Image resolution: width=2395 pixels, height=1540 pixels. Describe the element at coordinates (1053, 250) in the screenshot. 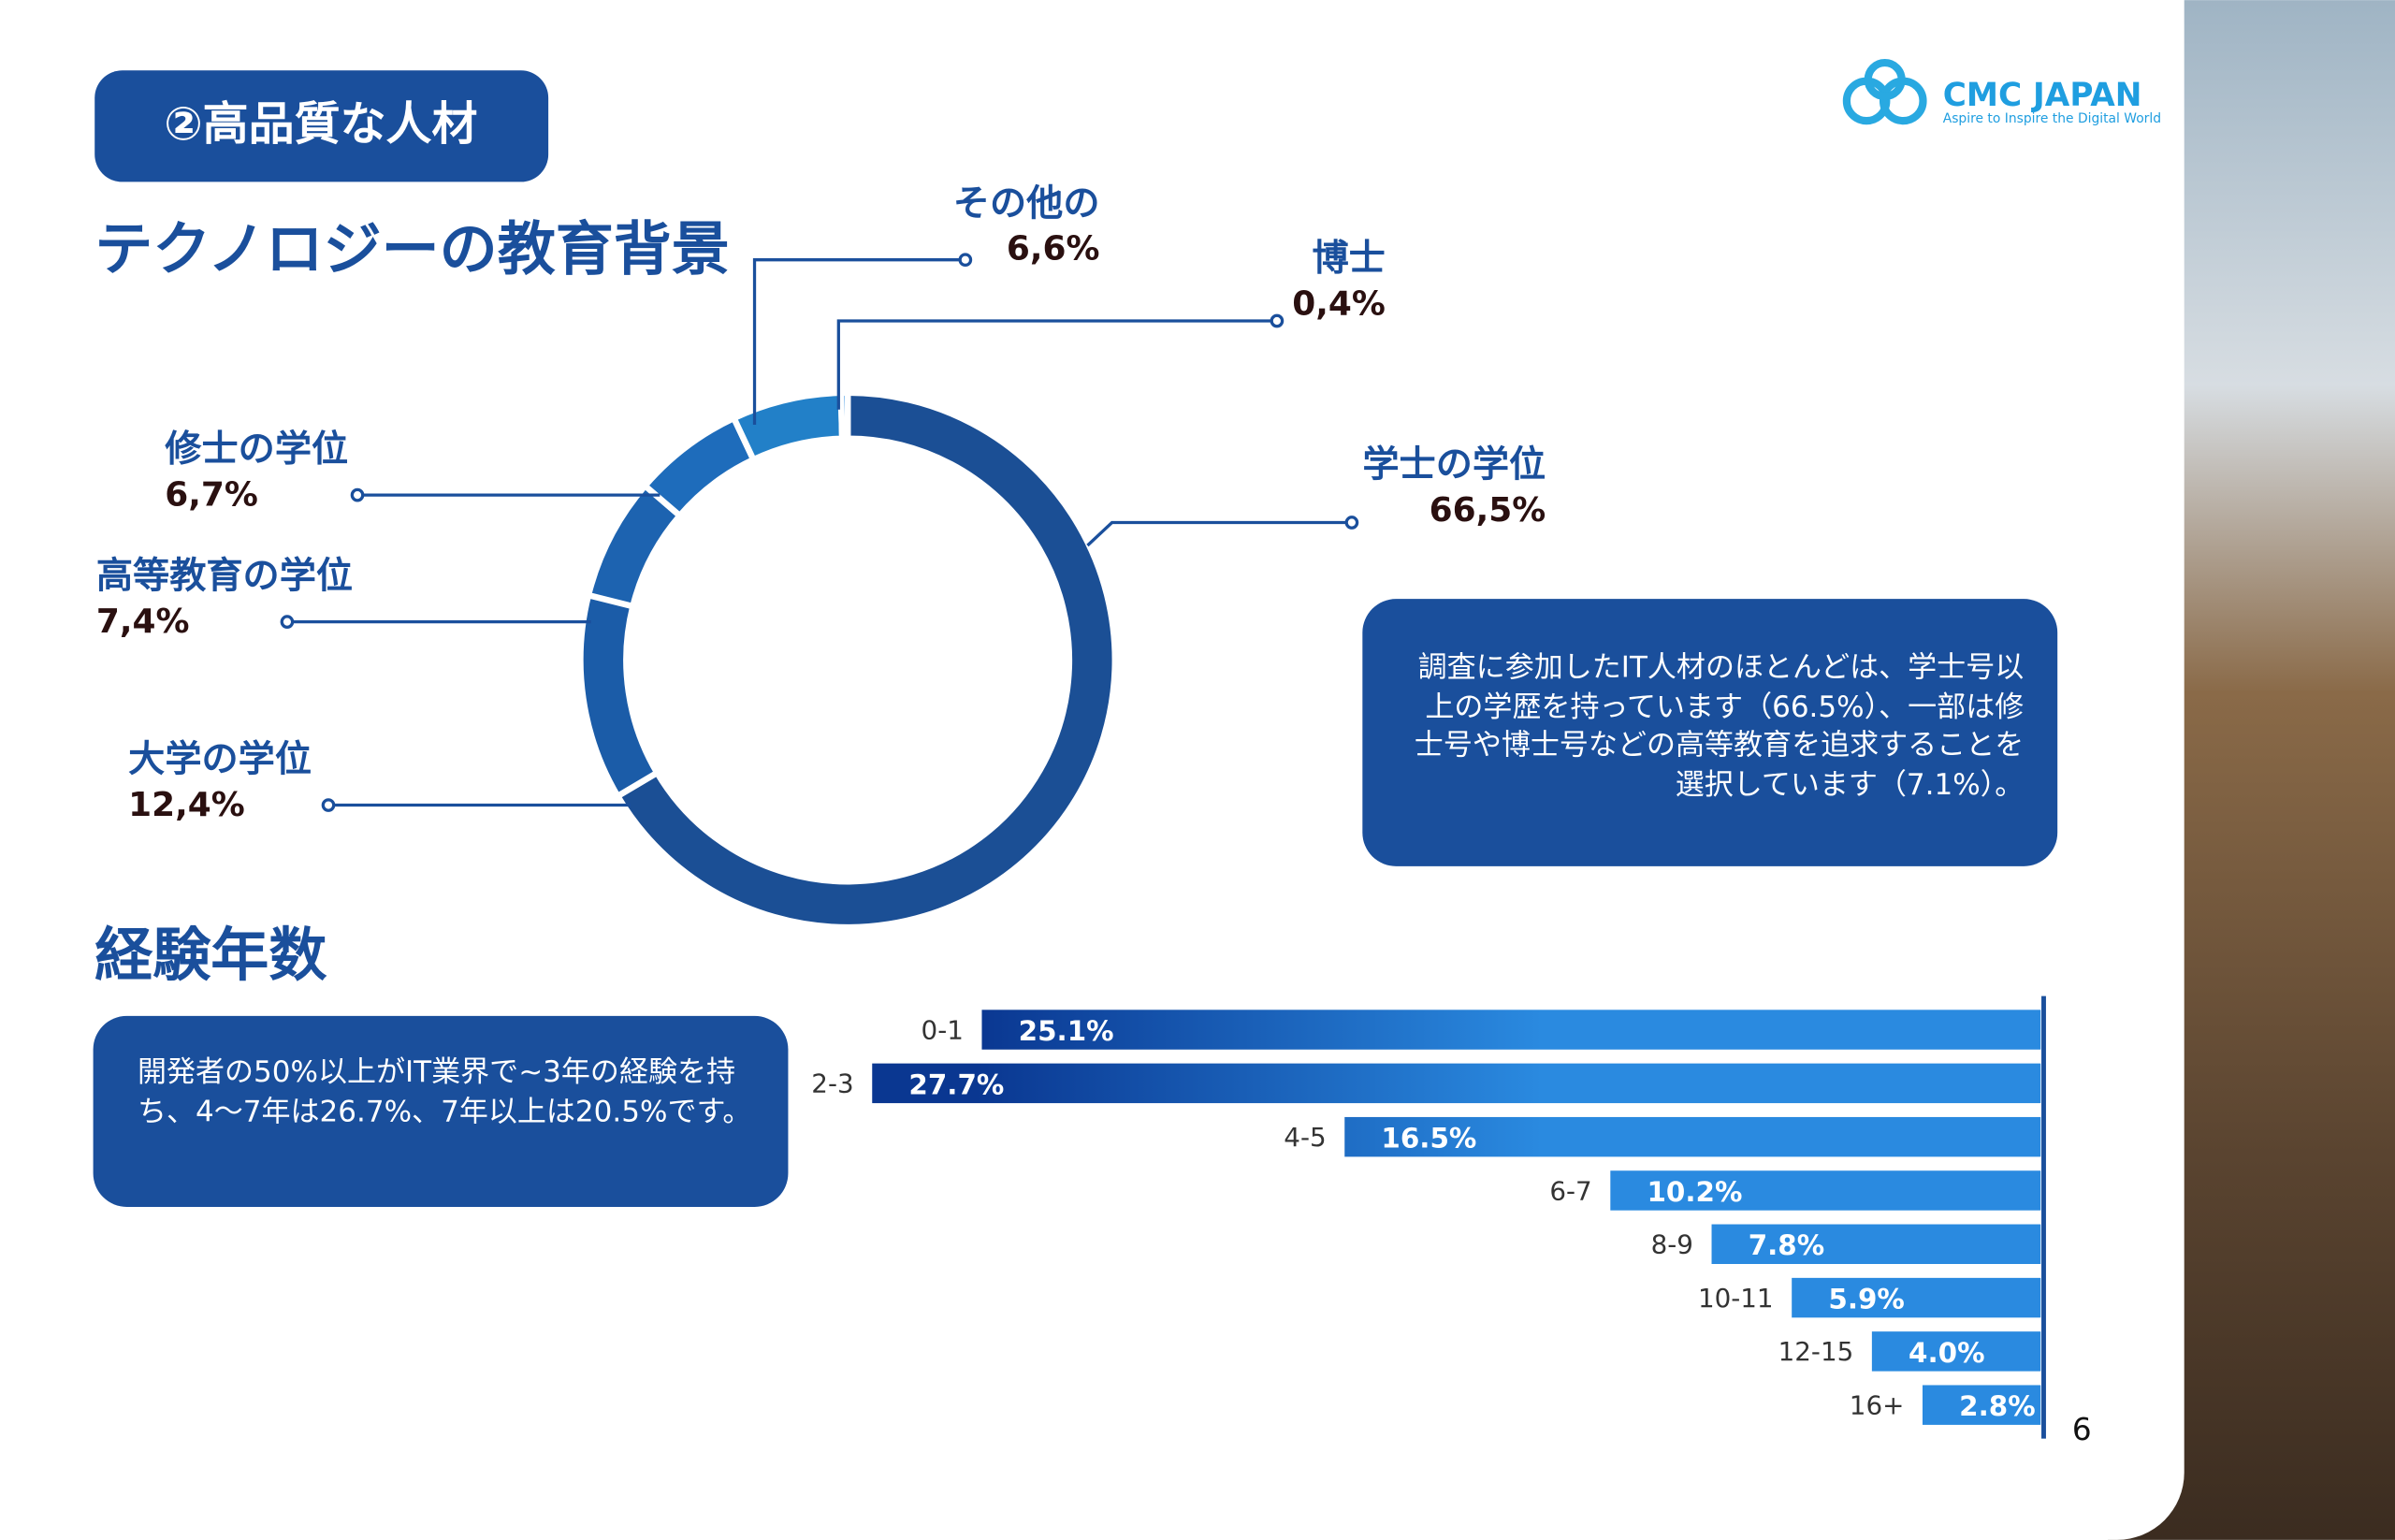

I see `value-label: 6,6%` at that location.